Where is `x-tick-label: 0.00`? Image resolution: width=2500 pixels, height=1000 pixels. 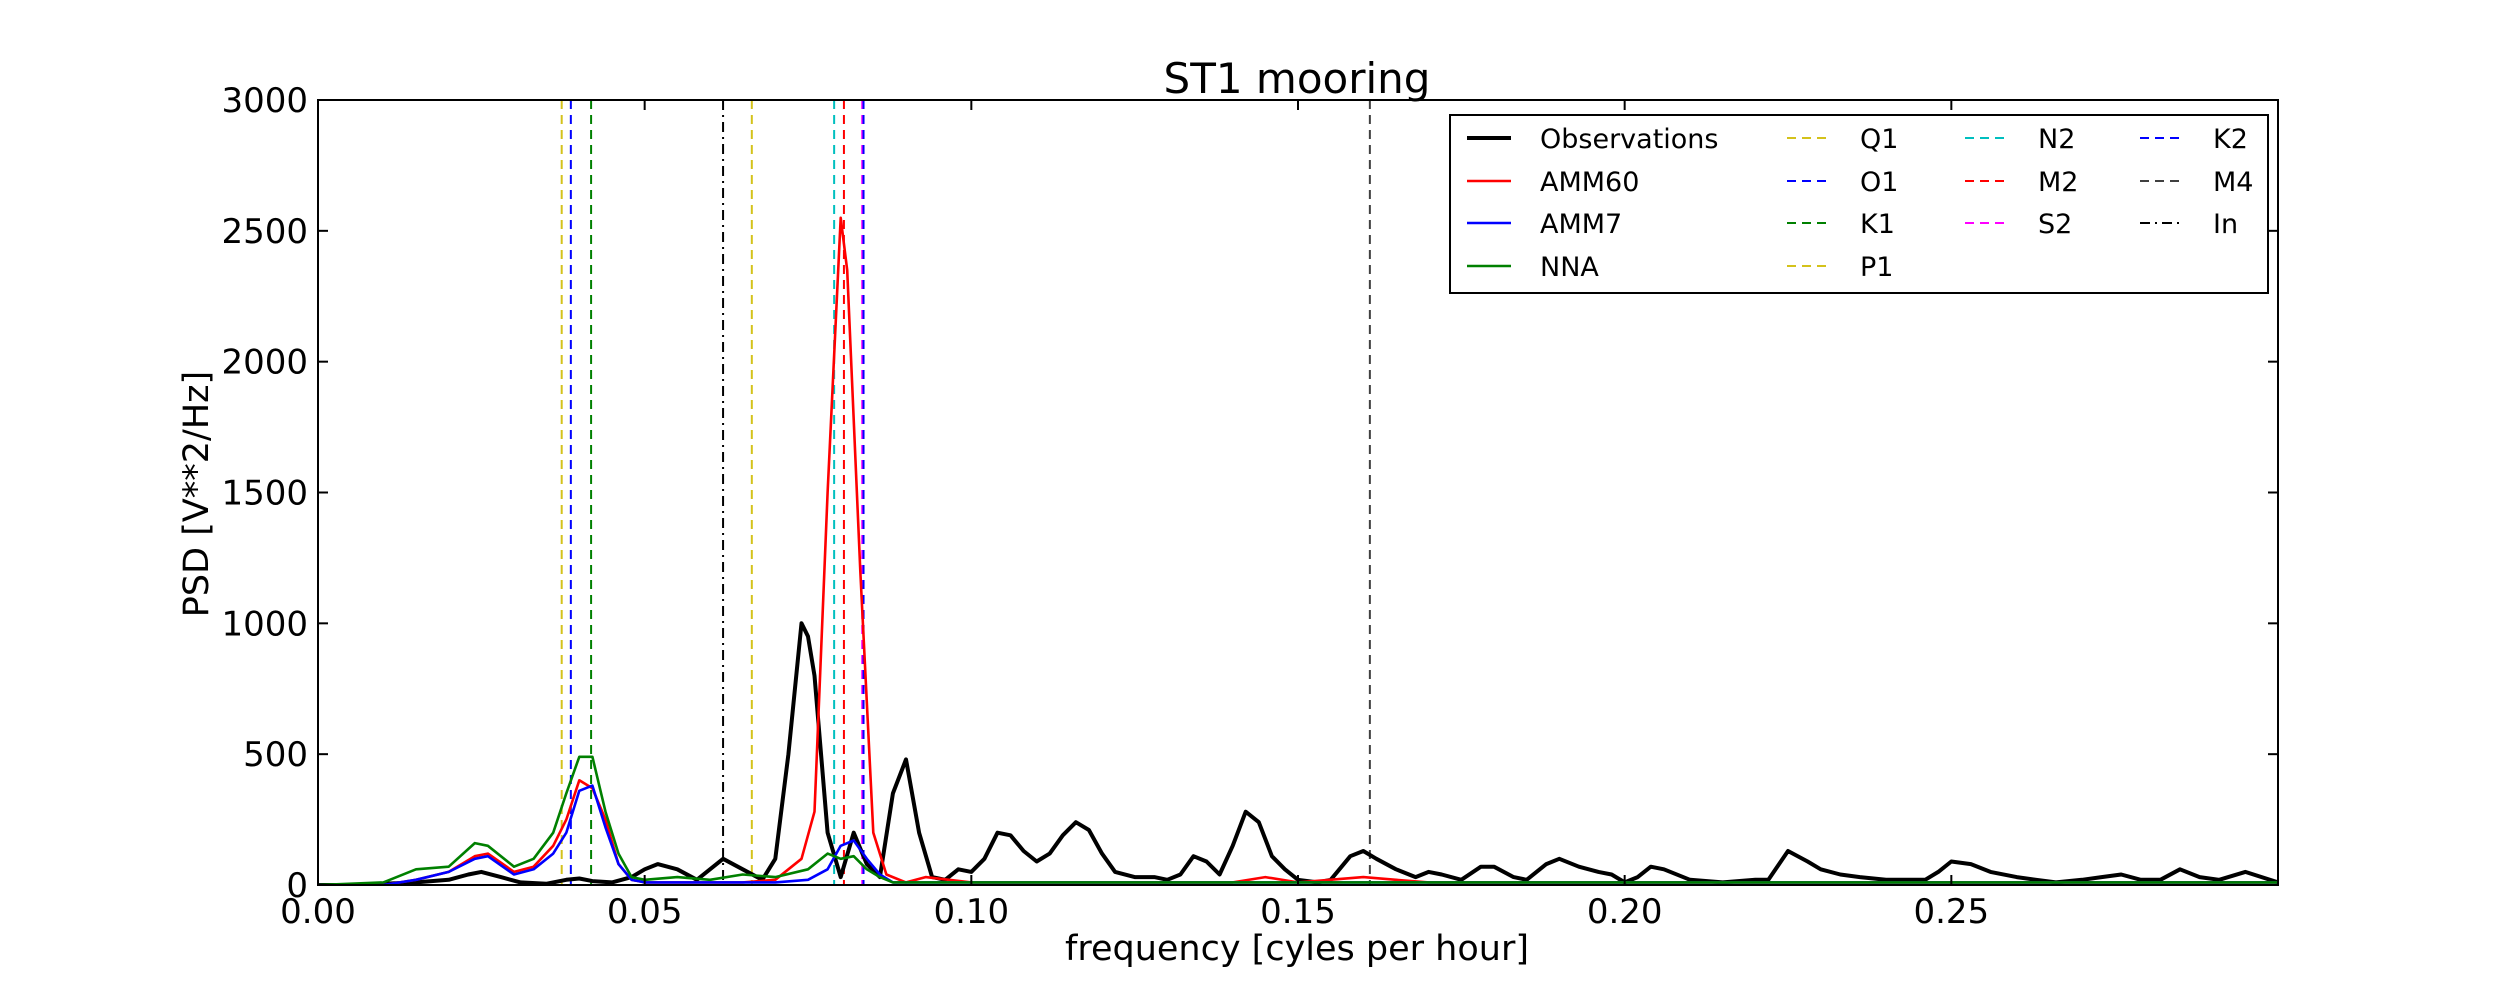 x-tick-label: 0.00 is located at coordinates (318, 912).